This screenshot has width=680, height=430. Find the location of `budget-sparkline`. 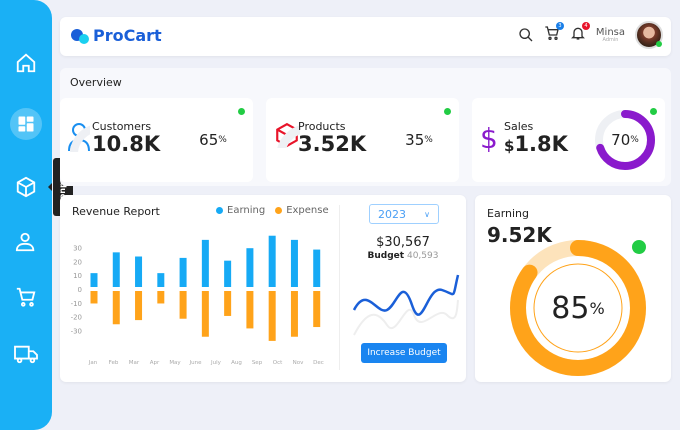

budget-sparkline is located at coordinates (406, 305).